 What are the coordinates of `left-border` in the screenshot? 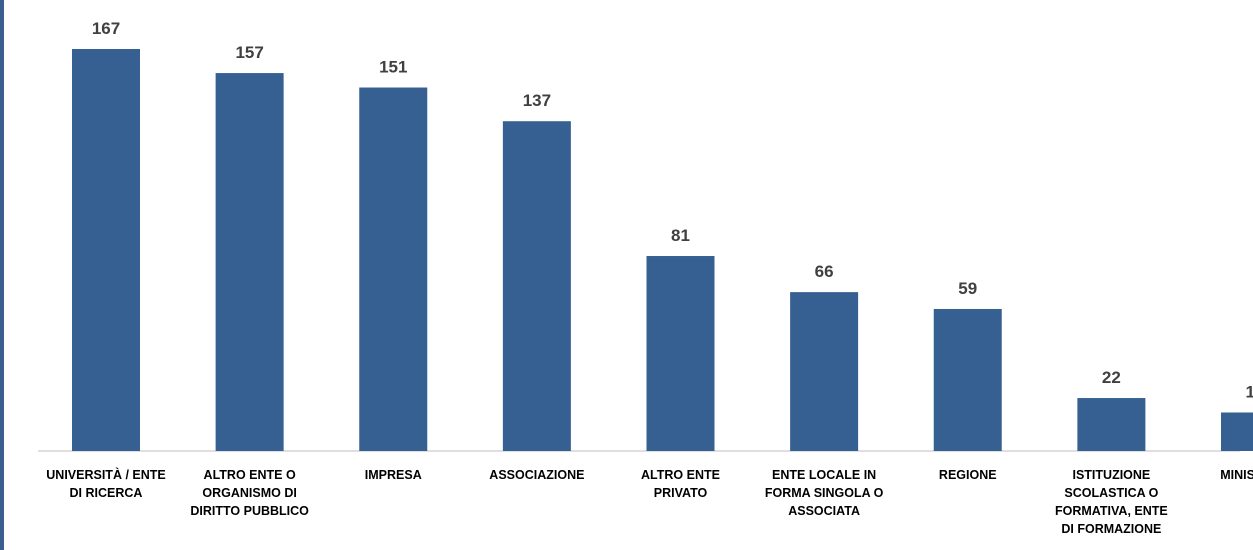 It's located at (2, 275).